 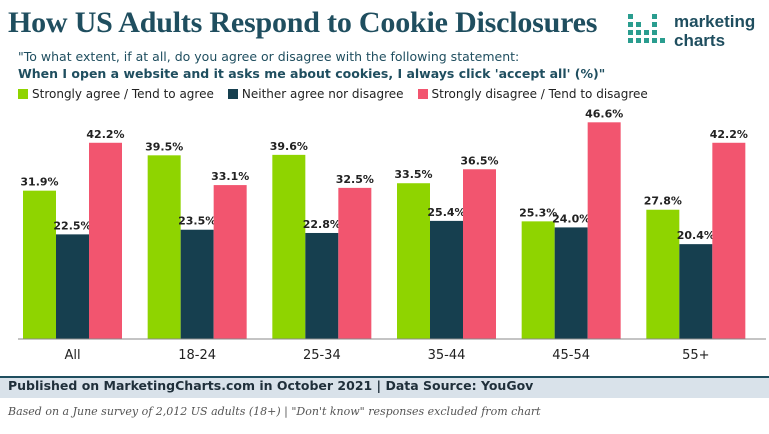 I want to click on legend-item-disagree: Strongly disagree / Tend to disagree, so click(x=532, y=94).